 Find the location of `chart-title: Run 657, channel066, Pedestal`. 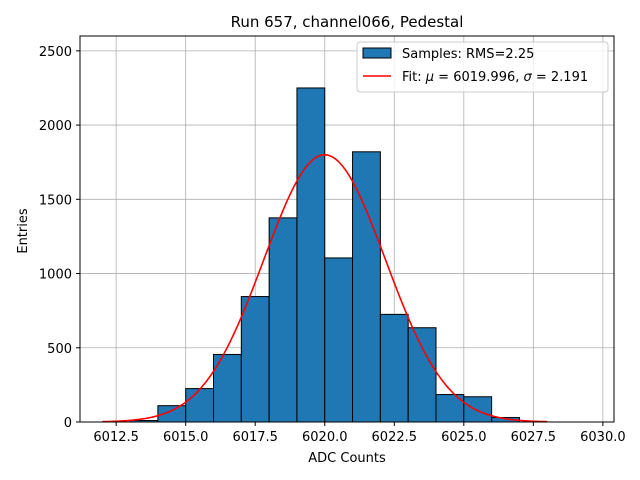

chart-title: Run 657, channel066, Pedestal is located at coordinates (347, 22).